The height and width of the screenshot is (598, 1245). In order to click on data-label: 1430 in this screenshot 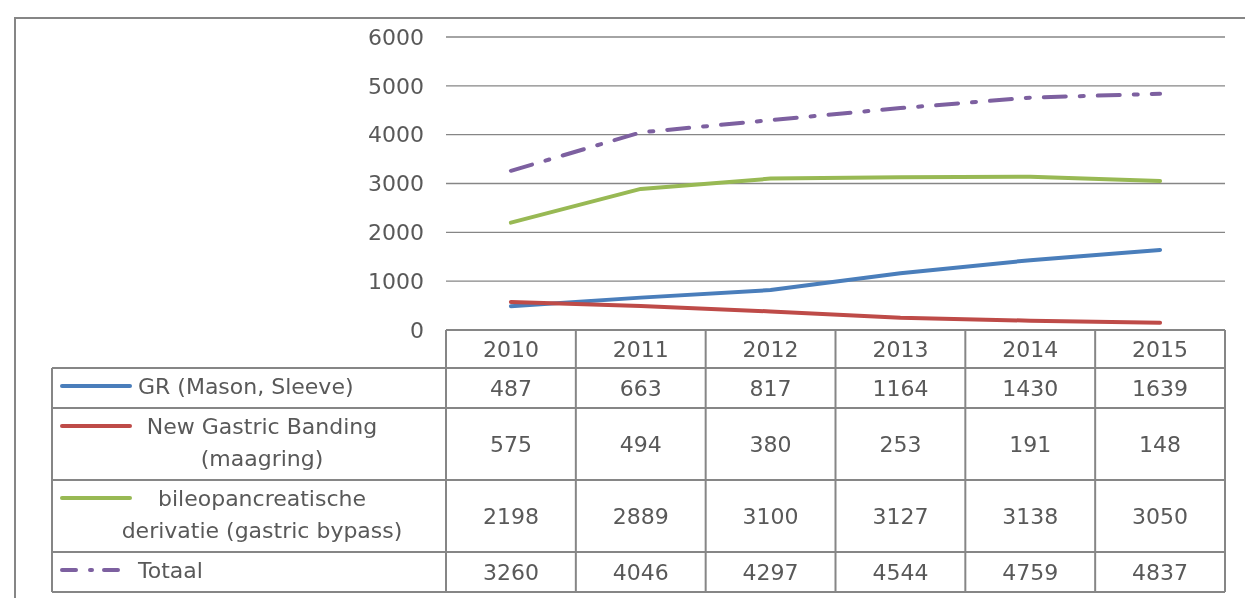, I will do `click(1030, 388)`.